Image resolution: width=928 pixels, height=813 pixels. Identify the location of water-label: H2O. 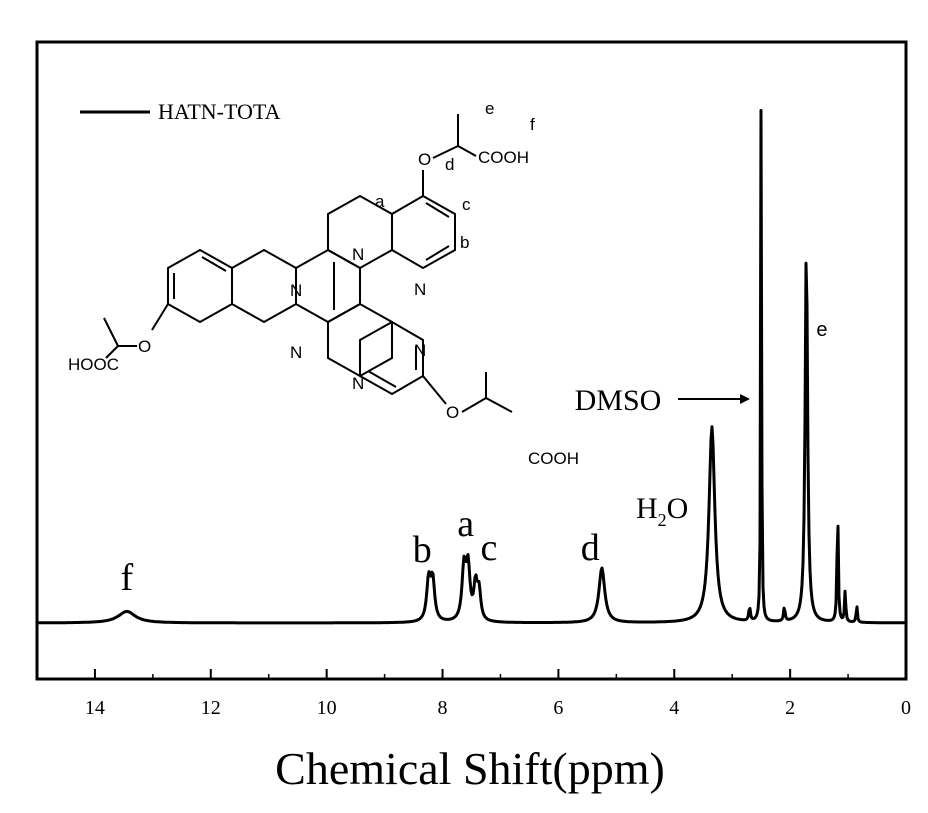
(662, 511).